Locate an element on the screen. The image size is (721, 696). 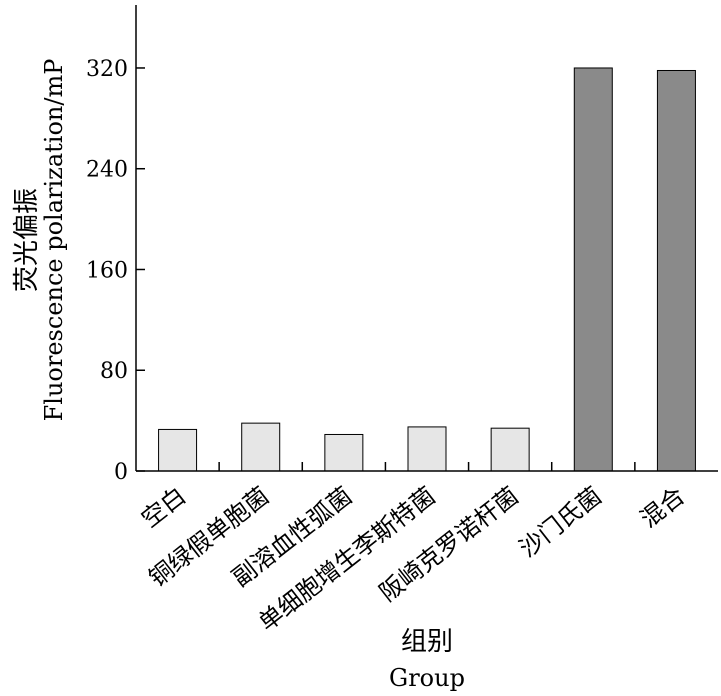
y-axis-title-chinese: 荧光偏振 is located at coordinates (27, 240).